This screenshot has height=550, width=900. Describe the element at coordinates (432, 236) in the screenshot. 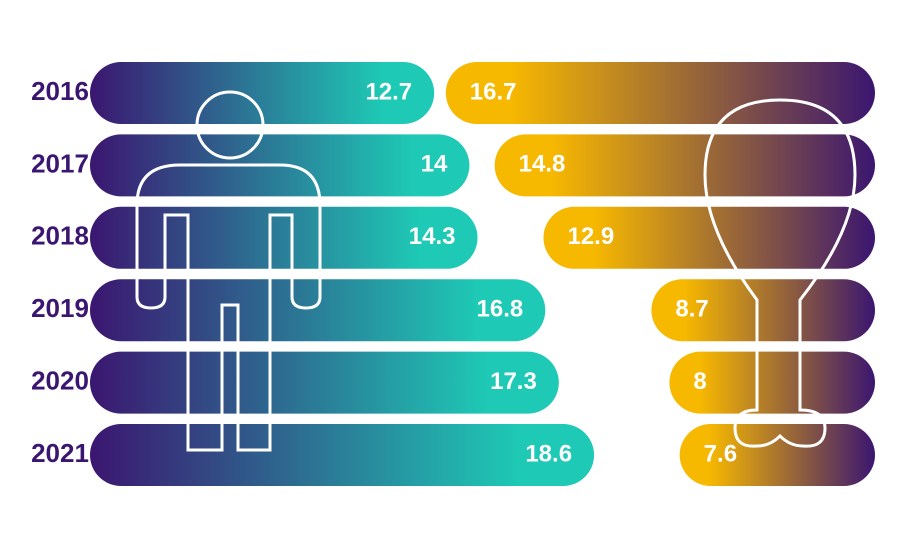

I see `value-label: 14.3` at that location.